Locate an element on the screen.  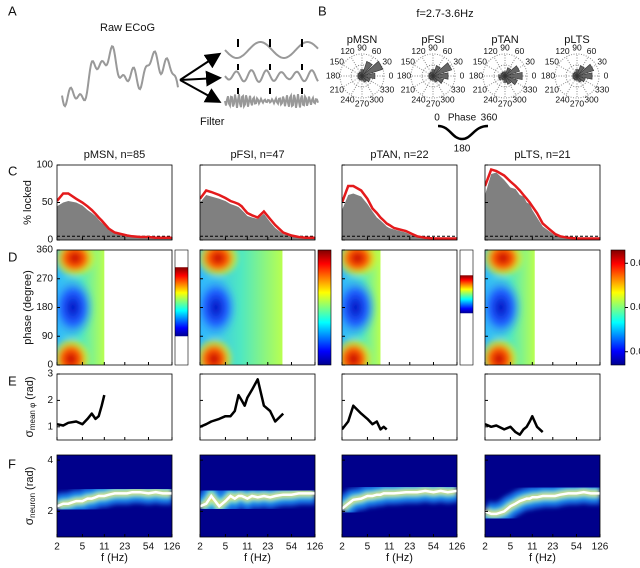
y-tick-label: 3 is located at coordinates (50, 374).